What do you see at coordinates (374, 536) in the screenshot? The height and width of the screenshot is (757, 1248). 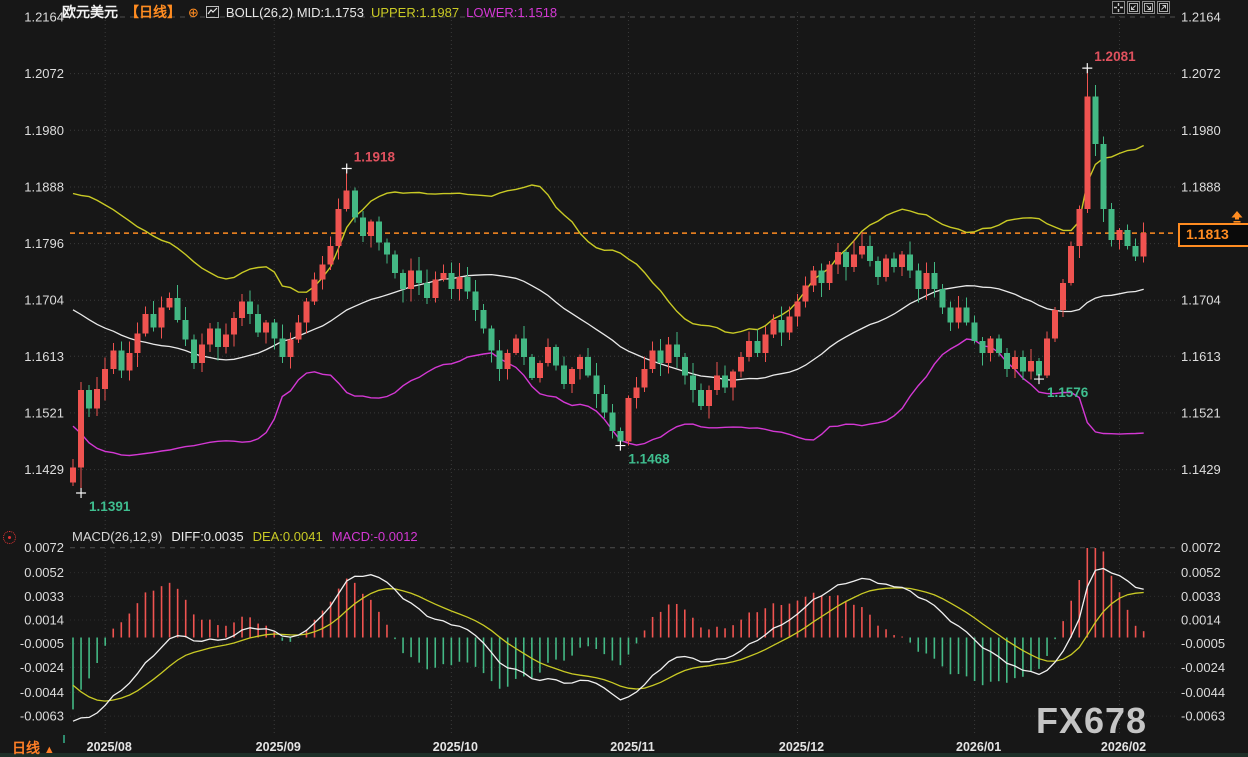 I see `macd-hist-value: MACD:-0.0012` at bounding box center [374, 536].